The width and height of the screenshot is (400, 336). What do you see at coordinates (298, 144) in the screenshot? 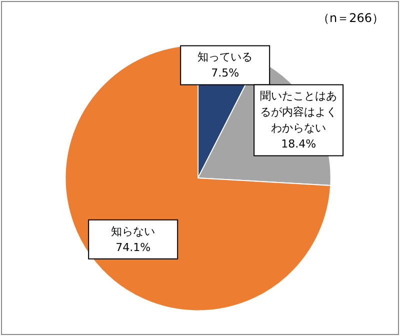
I see `data-label: 18.4%` at bounding box center [298, 144].